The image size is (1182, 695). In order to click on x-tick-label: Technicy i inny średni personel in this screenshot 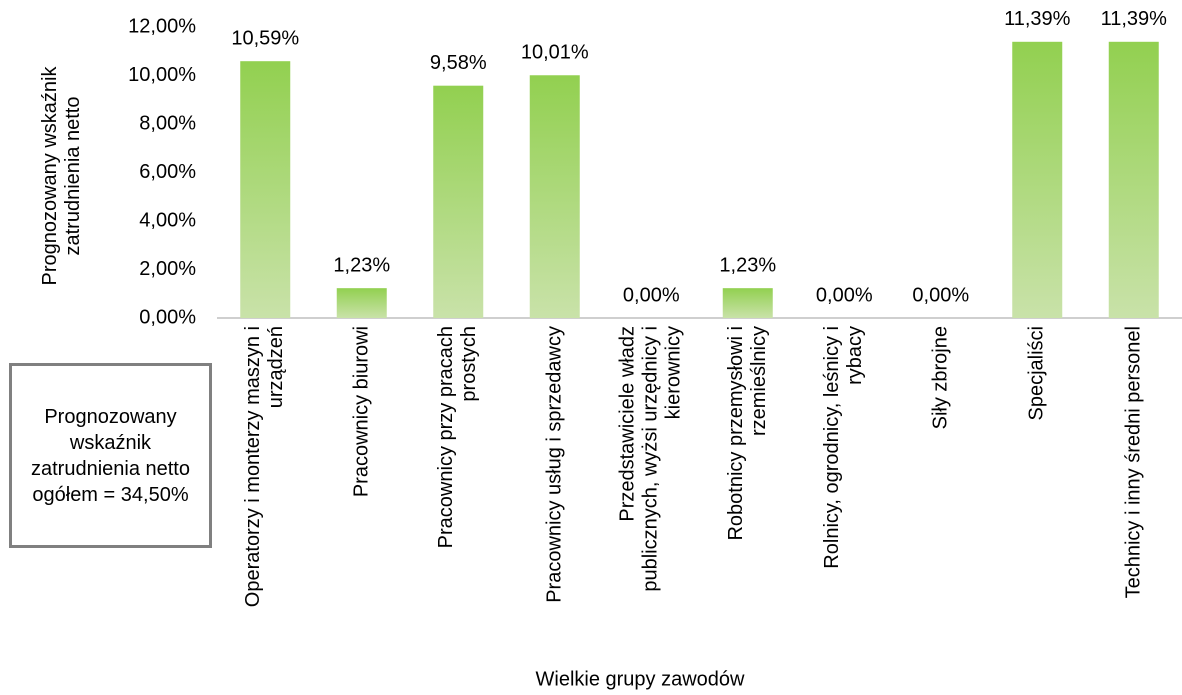, I will do `click(1133, 462)`.